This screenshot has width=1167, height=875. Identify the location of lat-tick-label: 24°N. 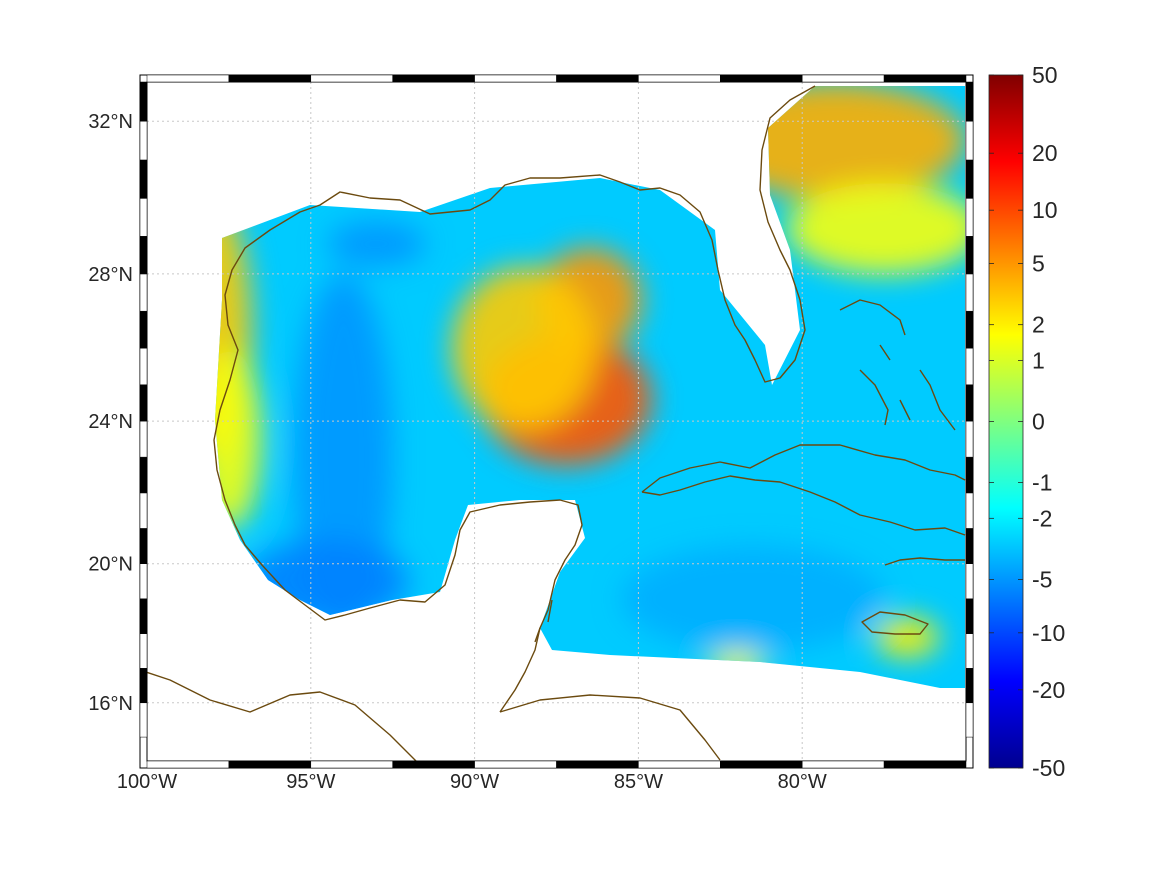
(110, 422).